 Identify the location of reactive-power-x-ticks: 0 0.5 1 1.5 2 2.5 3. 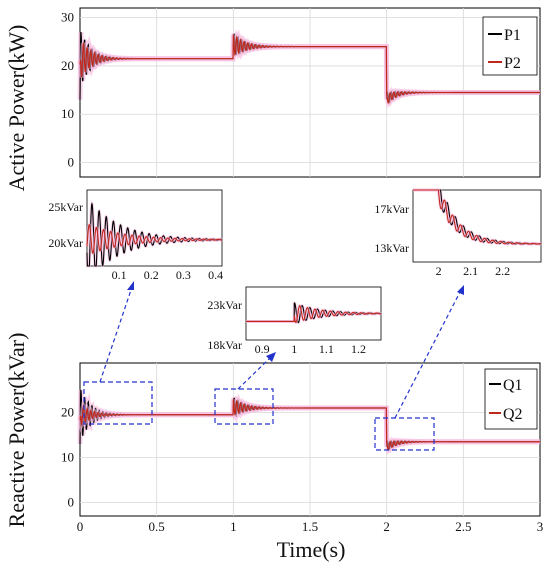
(310, 526).